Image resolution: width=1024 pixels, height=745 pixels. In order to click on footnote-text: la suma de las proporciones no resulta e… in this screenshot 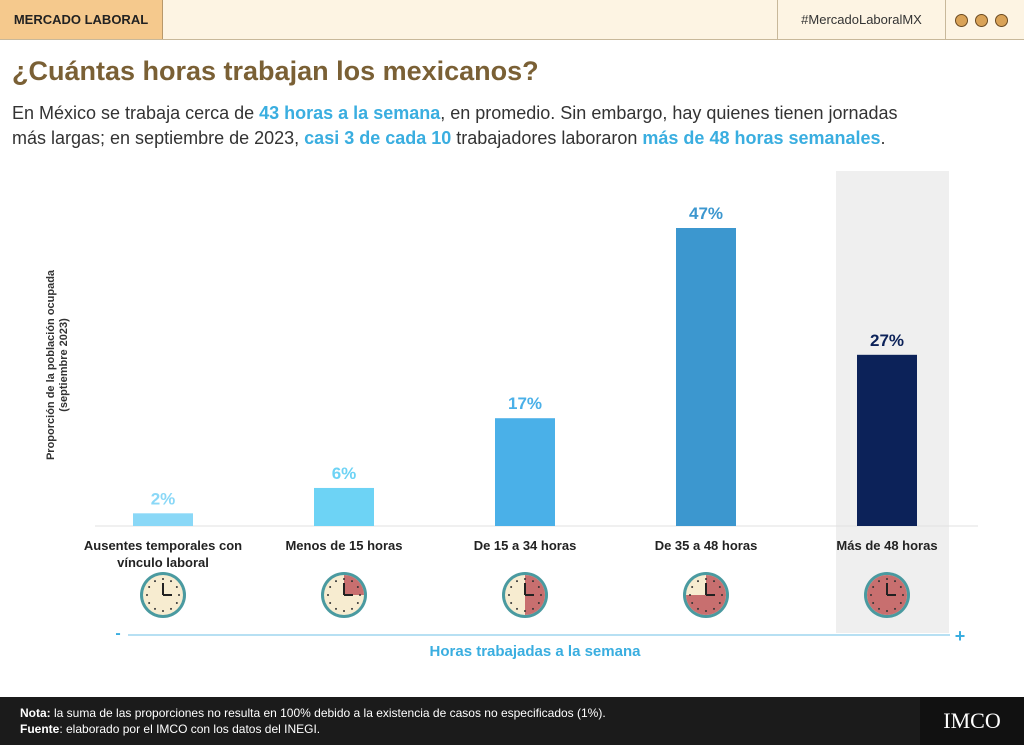, I will do `click(328, 713)`.